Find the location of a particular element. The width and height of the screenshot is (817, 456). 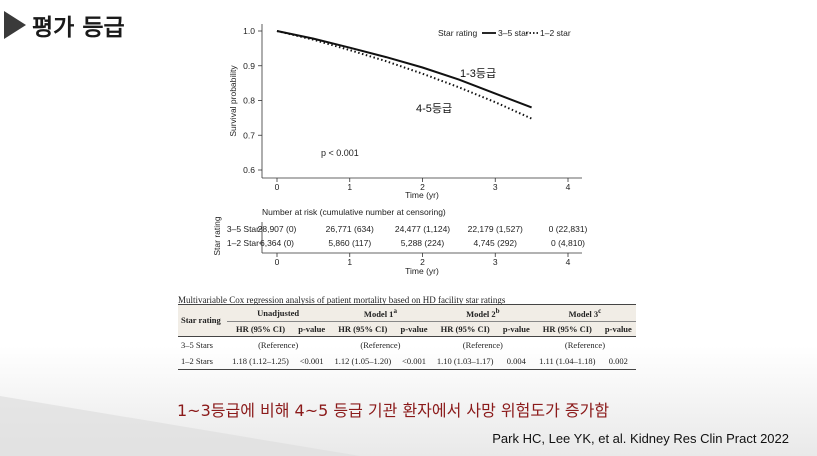

x-tick-label: 2 is located at coordinates (422, 187).